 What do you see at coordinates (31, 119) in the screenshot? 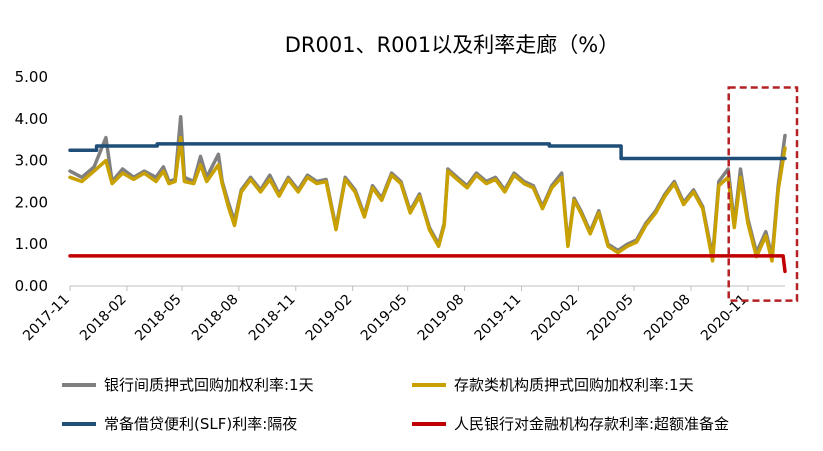
I see `y-tick-label: 4.00` at bounding box center [31, 119].